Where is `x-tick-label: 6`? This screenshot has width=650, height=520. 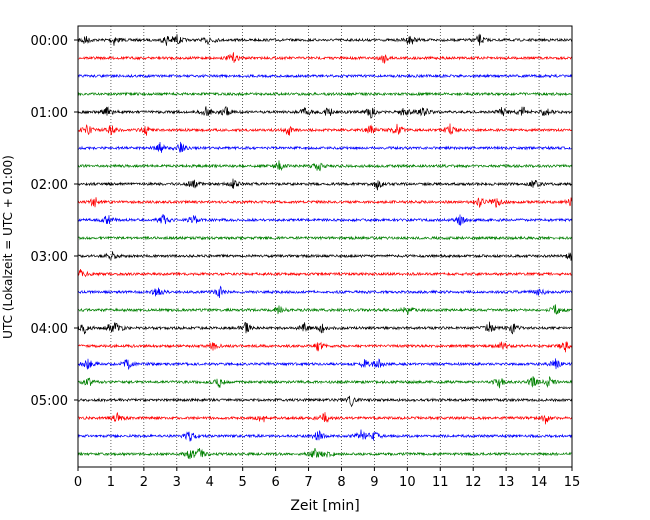 x-tick-label: 6 is located at coordinates (275, 482).